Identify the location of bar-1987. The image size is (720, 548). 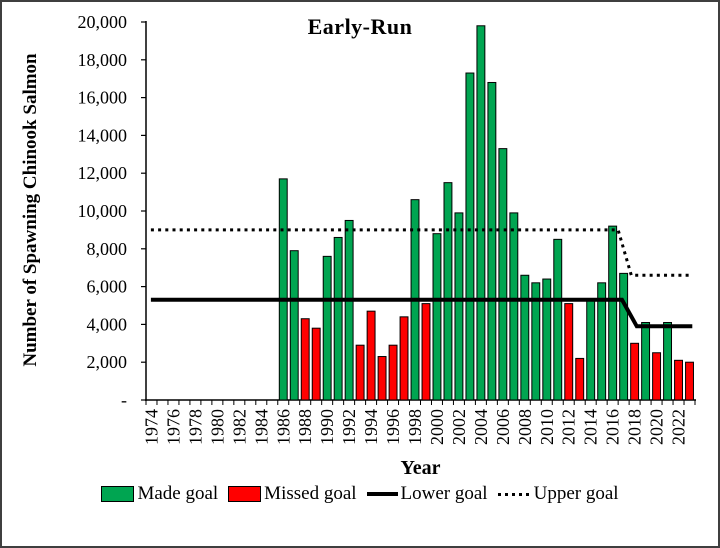
(294, 325).